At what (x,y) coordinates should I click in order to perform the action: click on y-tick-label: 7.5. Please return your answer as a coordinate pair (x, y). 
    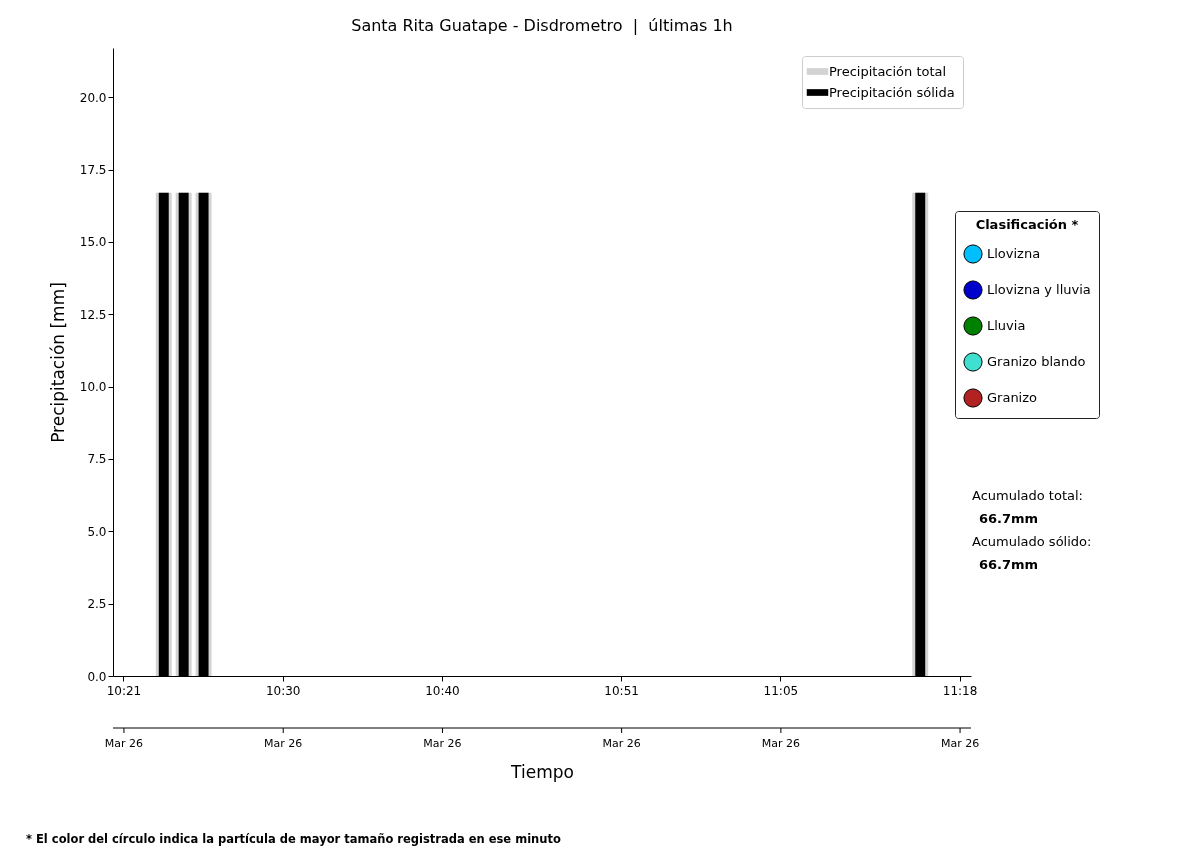
    Looking at the image, I should click on (97, 459).